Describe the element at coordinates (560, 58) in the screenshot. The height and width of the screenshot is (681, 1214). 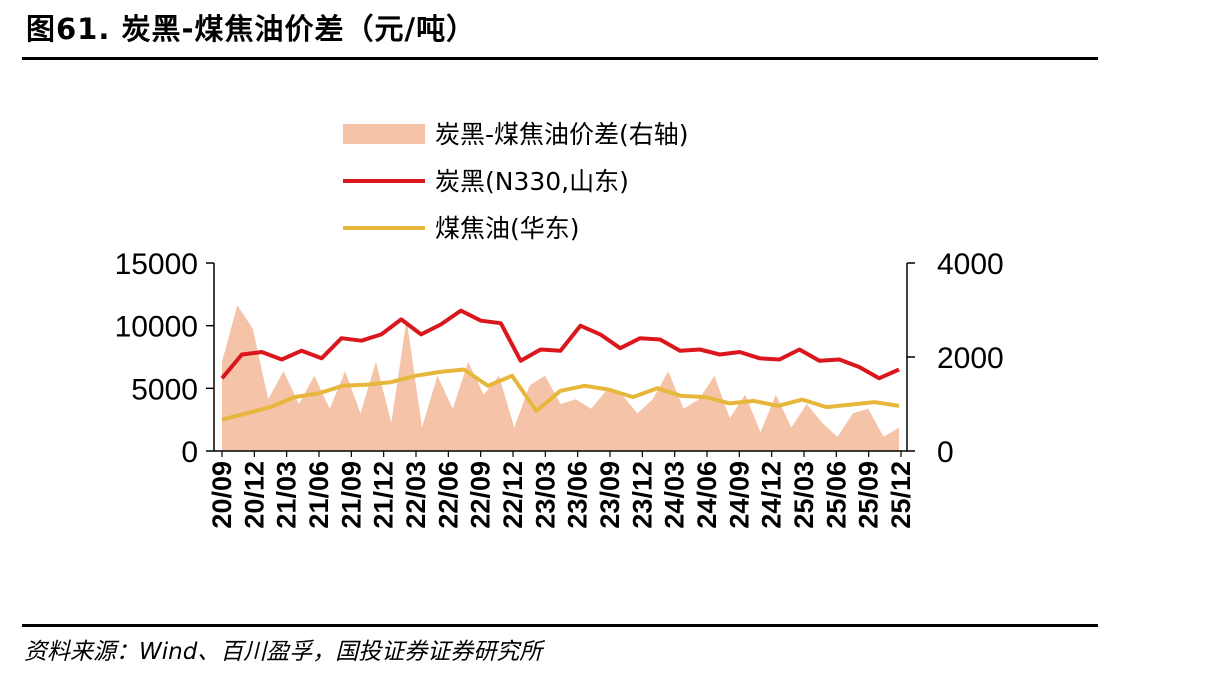
I see `title-divider` at that location.